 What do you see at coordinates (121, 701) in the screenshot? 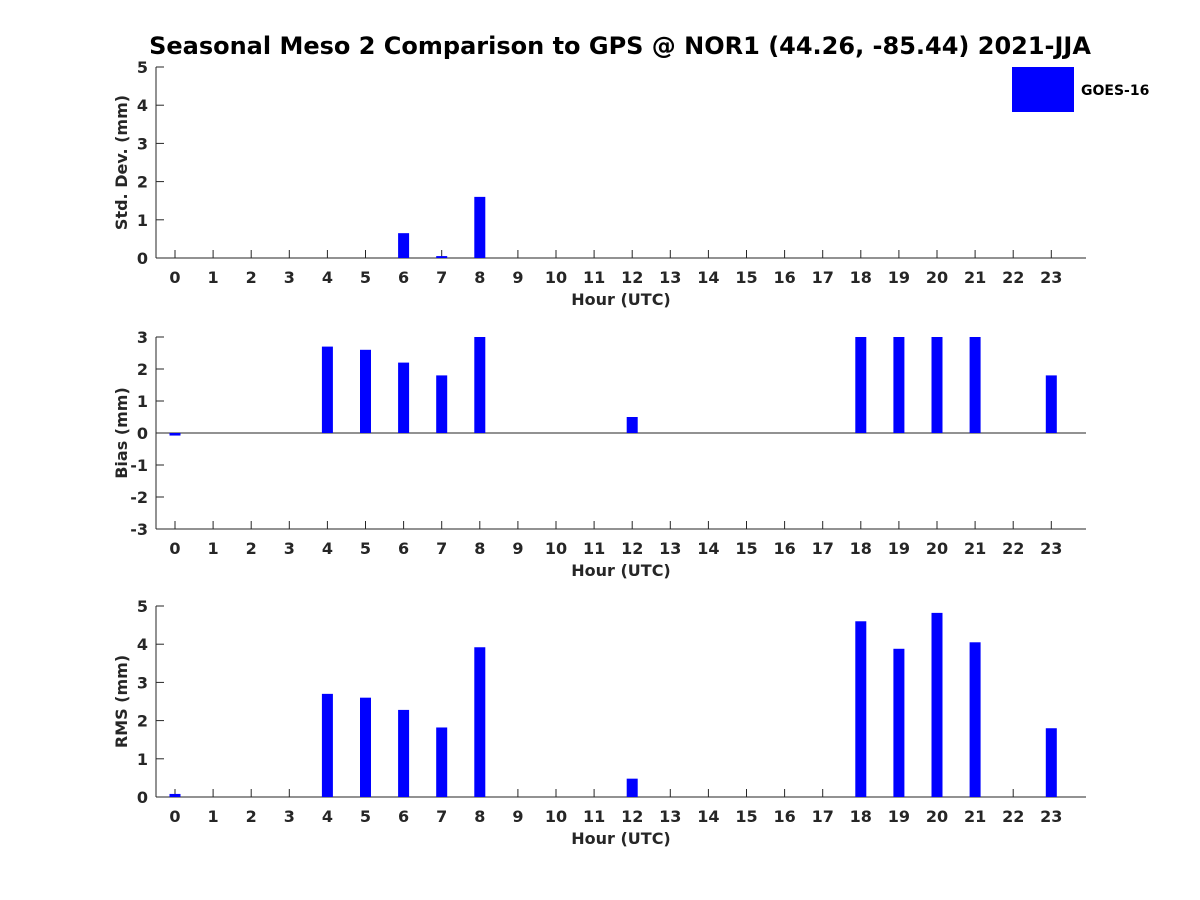
I see `y-axis-label: RMS (mm)` at bounding box center [121, 701].